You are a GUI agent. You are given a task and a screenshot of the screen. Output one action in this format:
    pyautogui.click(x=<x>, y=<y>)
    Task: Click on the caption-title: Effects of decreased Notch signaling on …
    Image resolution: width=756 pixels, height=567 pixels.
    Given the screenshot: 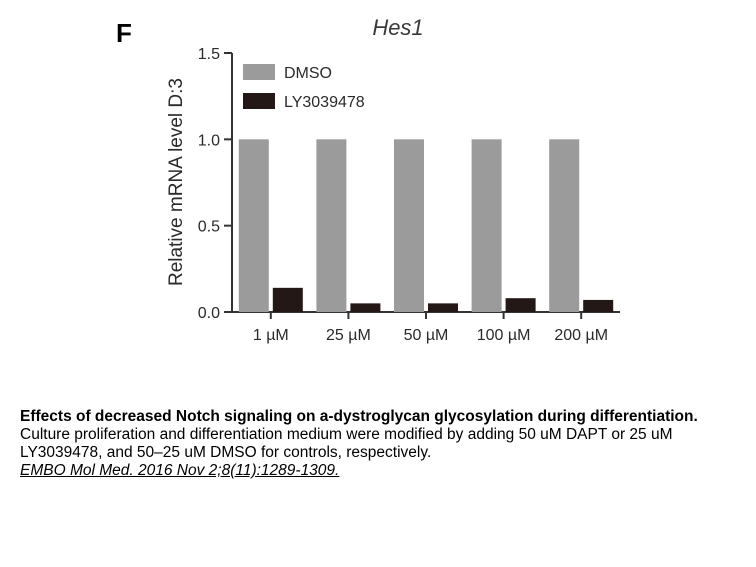 What is the action you would take?
    pyautogui.click(x=359, y=416)
    